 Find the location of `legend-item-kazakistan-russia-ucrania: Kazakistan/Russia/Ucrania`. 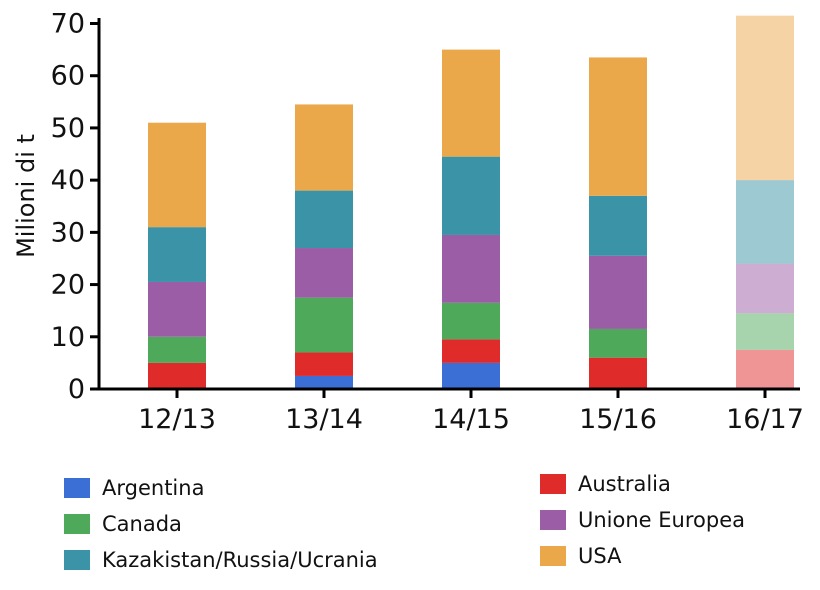

legend-item-kazakistan-russia-ucrania: Kazakistan/Russia/Ucrania is located at coordinates (221, 560).